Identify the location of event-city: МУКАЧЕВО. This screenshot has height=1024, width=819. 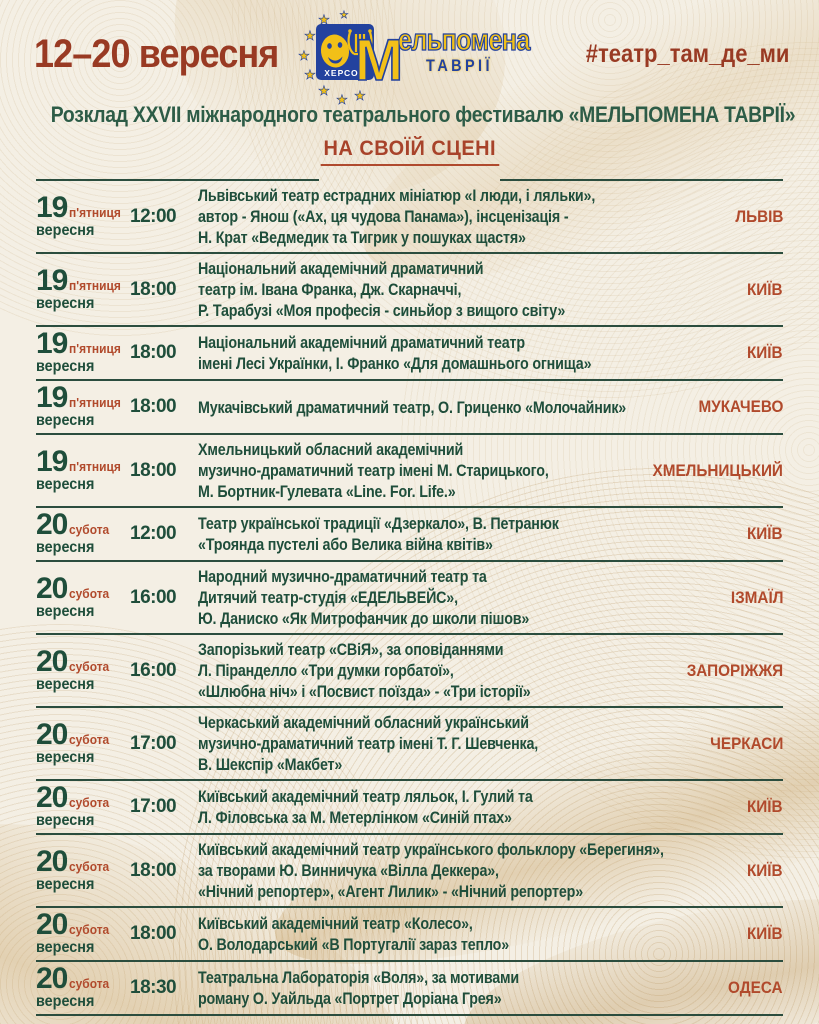
(740, 406).